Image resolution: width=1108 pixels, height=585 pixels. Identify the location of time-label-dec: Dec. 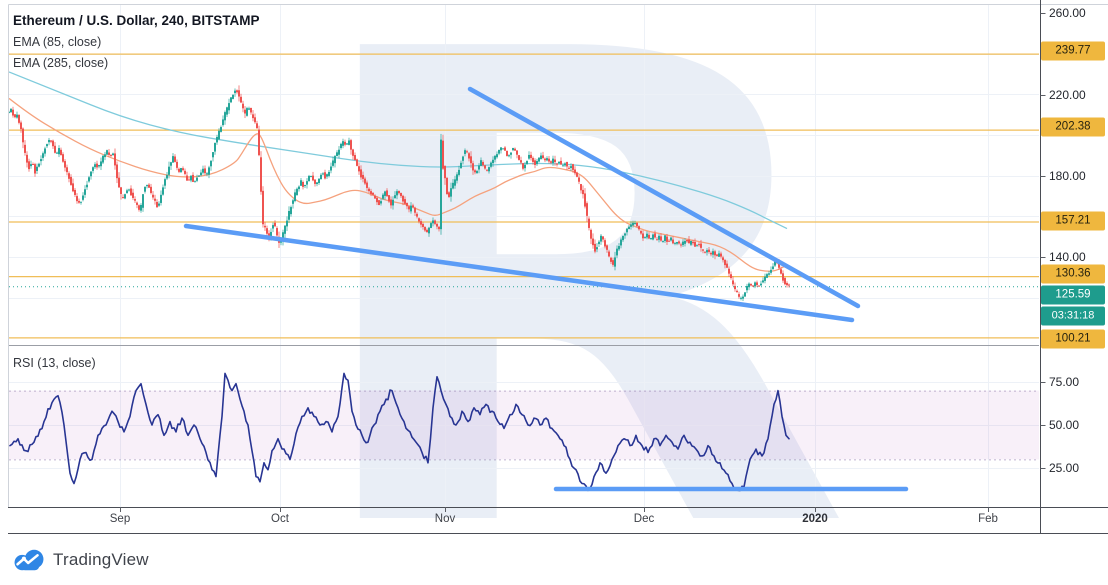
(644, 519).